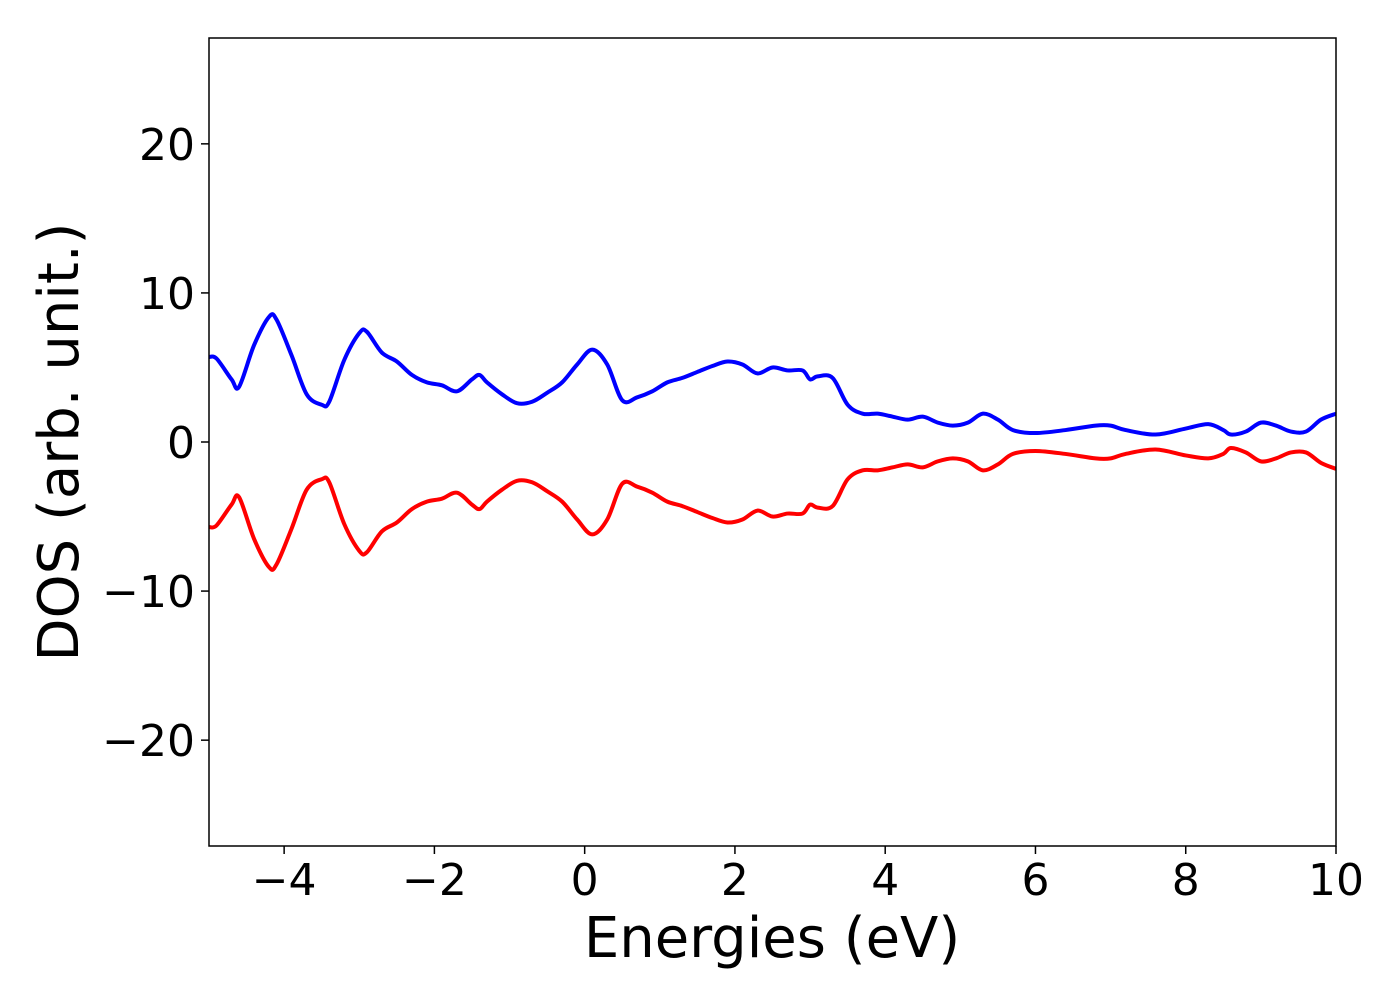 Image resolution: width=1400 pixels, height=1000 pixels. I want to click on y-tick-label: −10, so click(148, 592).